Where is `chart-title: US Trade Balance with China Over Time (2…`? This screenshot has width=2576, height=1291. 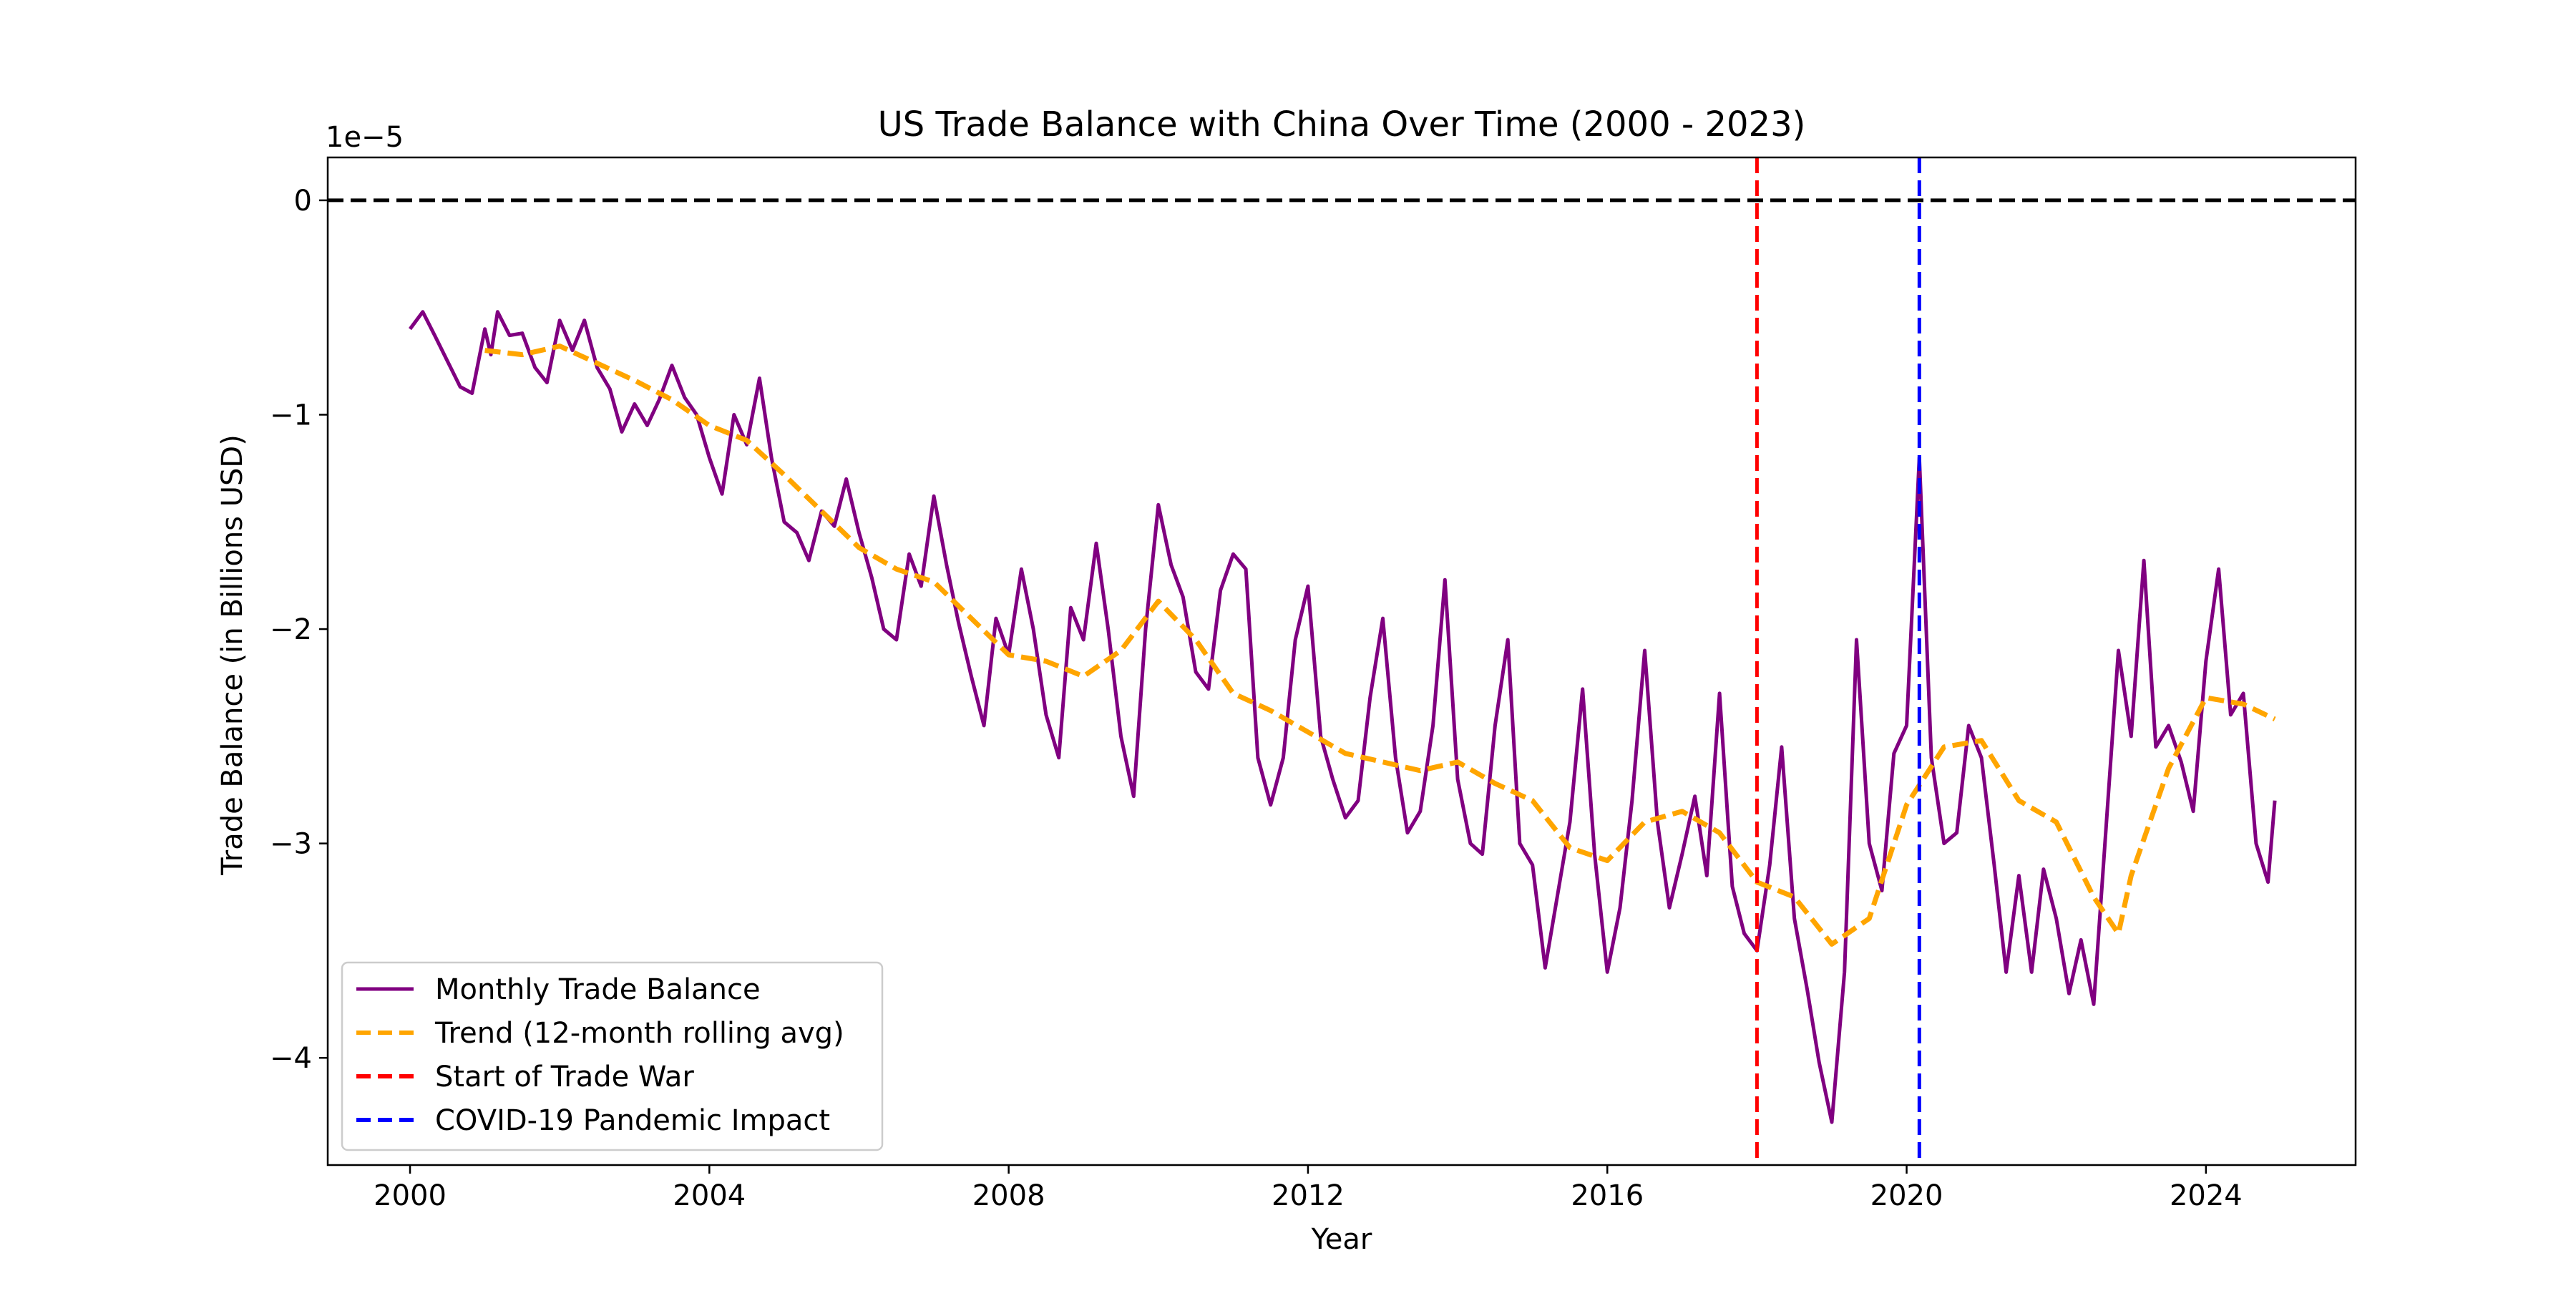 chart-title: US Trade Balance with China Over Time (2… is located at coordinates (1342, 124).